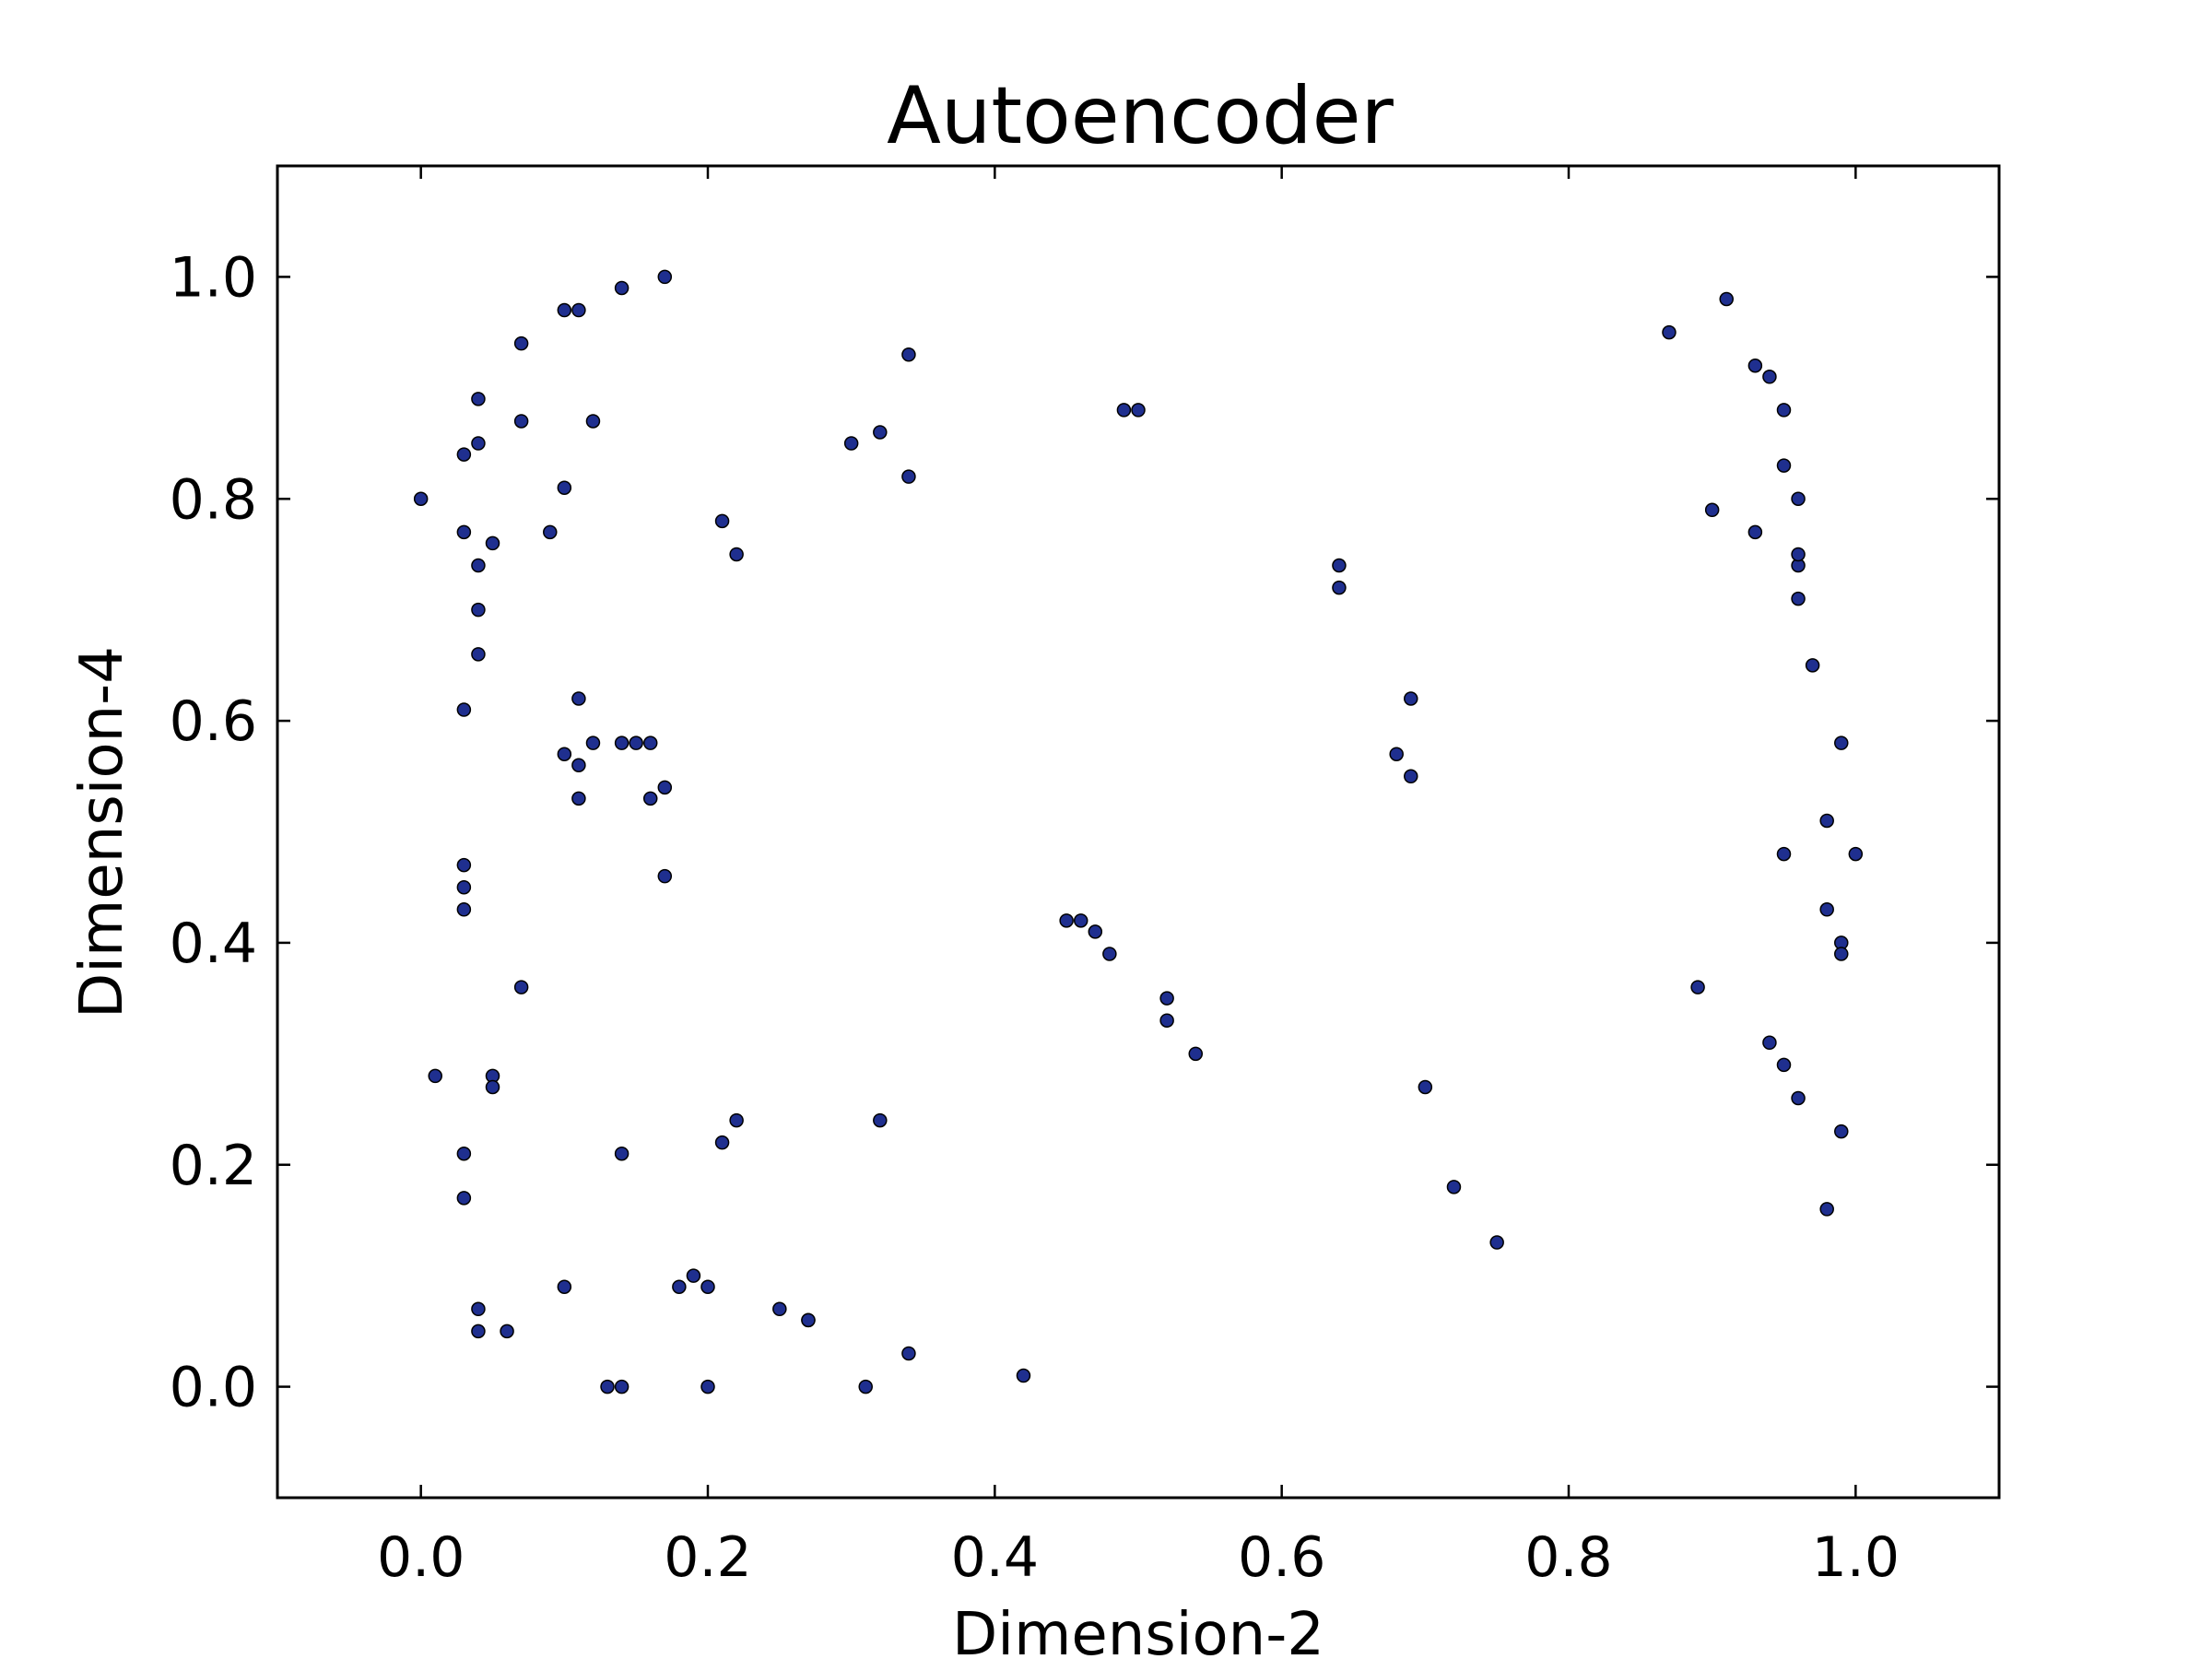 The width and height of the screenshot is (2212, 1659). I want to click on x-tick-label-5: 1.0, so click(1856, 1557).